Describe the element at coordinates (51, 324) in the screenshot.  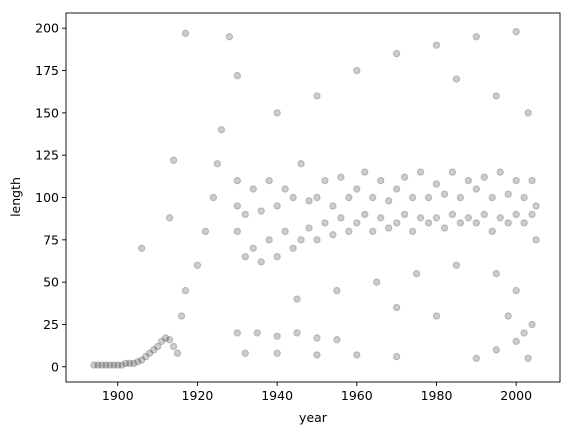
I see `y-tick-label: 25` at that location.